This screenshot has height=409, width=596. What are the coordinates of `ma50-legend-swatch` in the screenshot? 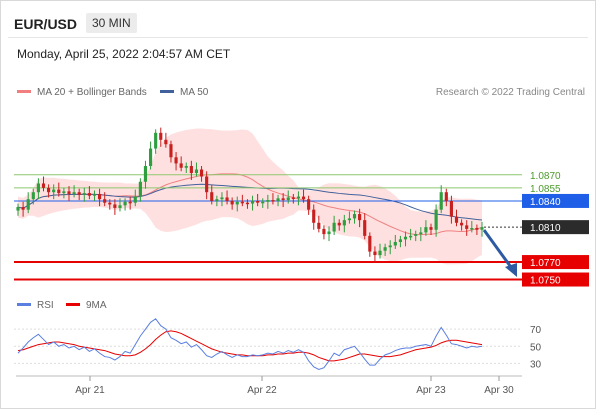 It's located at (167, 91).